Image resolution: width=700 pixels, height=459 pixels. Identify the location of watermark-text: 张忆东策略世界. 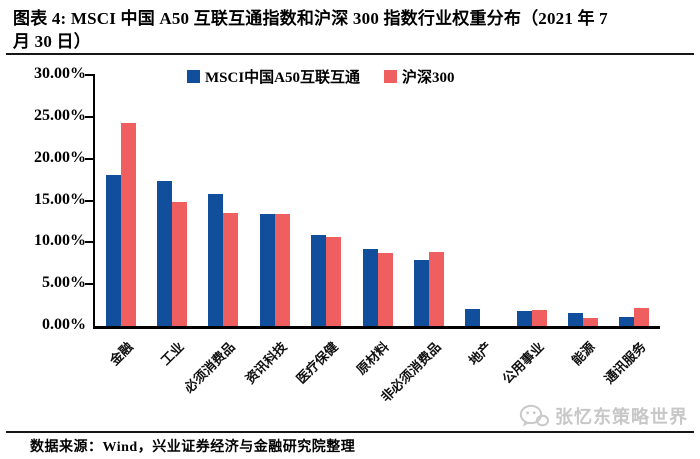
(621, 417).